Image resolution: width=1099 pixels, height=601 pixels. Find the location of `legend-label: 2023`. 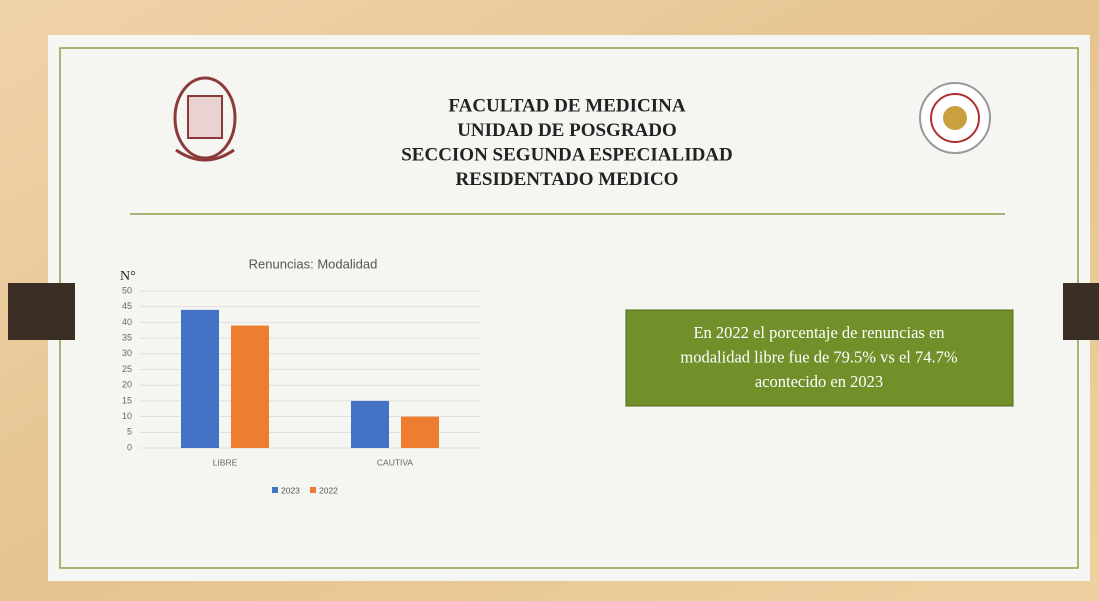

legend-label: 2023 is located at coordinates (290, 490).